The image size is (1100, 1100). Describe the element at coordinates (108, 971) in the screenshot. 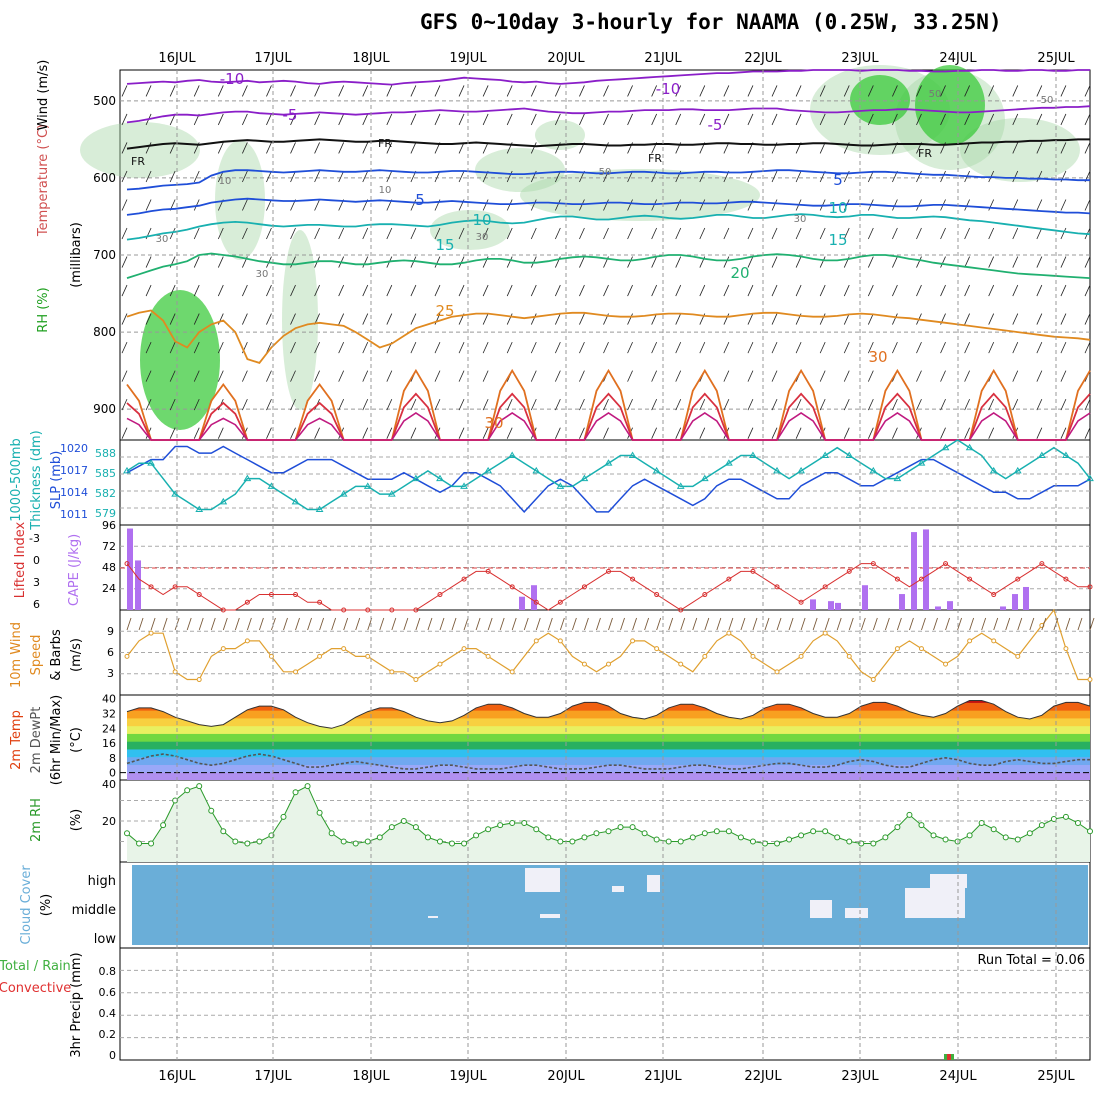

I see `precip-tick-label: 0.8` at that location.